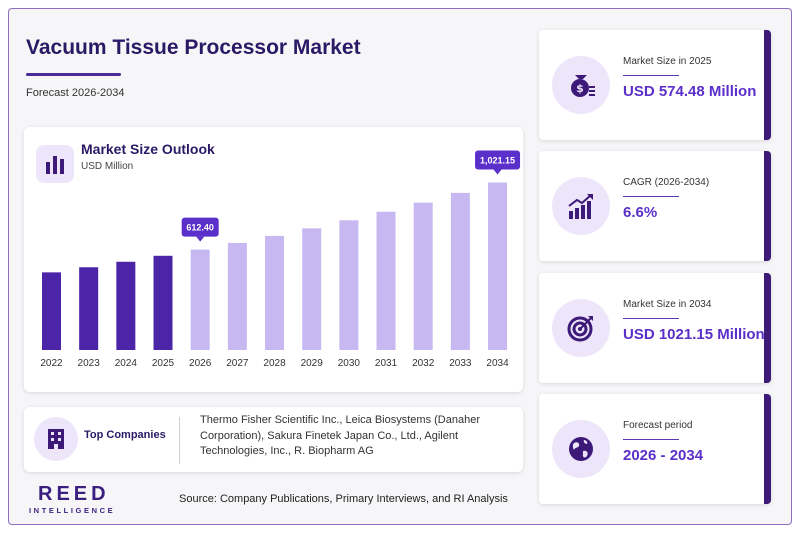 This screenshot has height=533, width=800. What do you see at coordinates (386, 280) in the screenshot?
I see `bar-2031` at bounding box center [386, 280].